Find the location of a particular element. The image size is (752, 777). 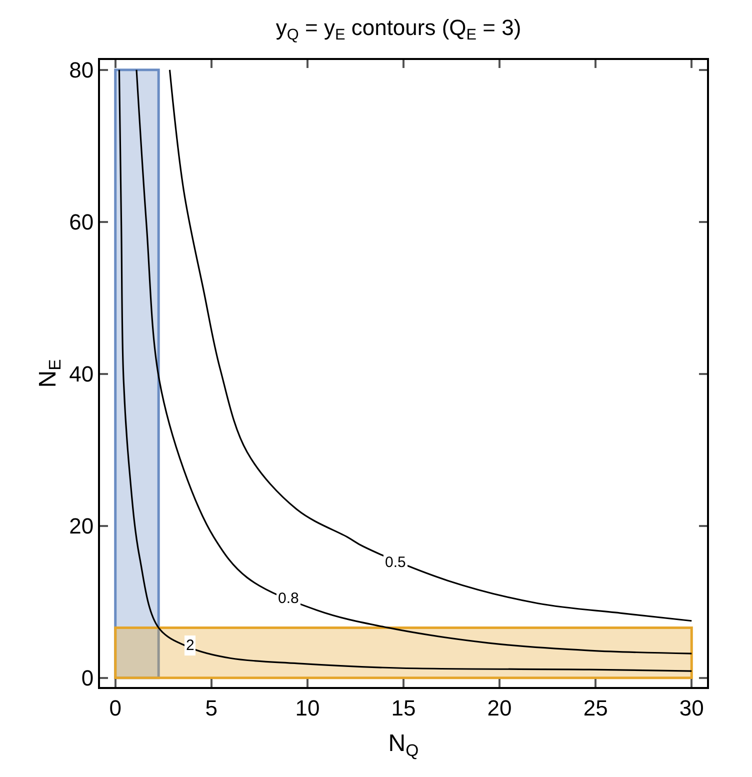

x-tick-label: 0 is located at coordinates (115, 707).